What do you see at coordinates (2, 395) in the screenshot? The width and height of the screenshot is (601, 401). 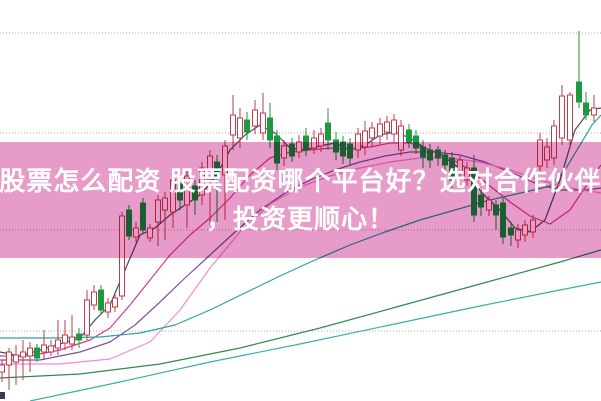 I see `corner-mark` at bounding box center [2, 395].